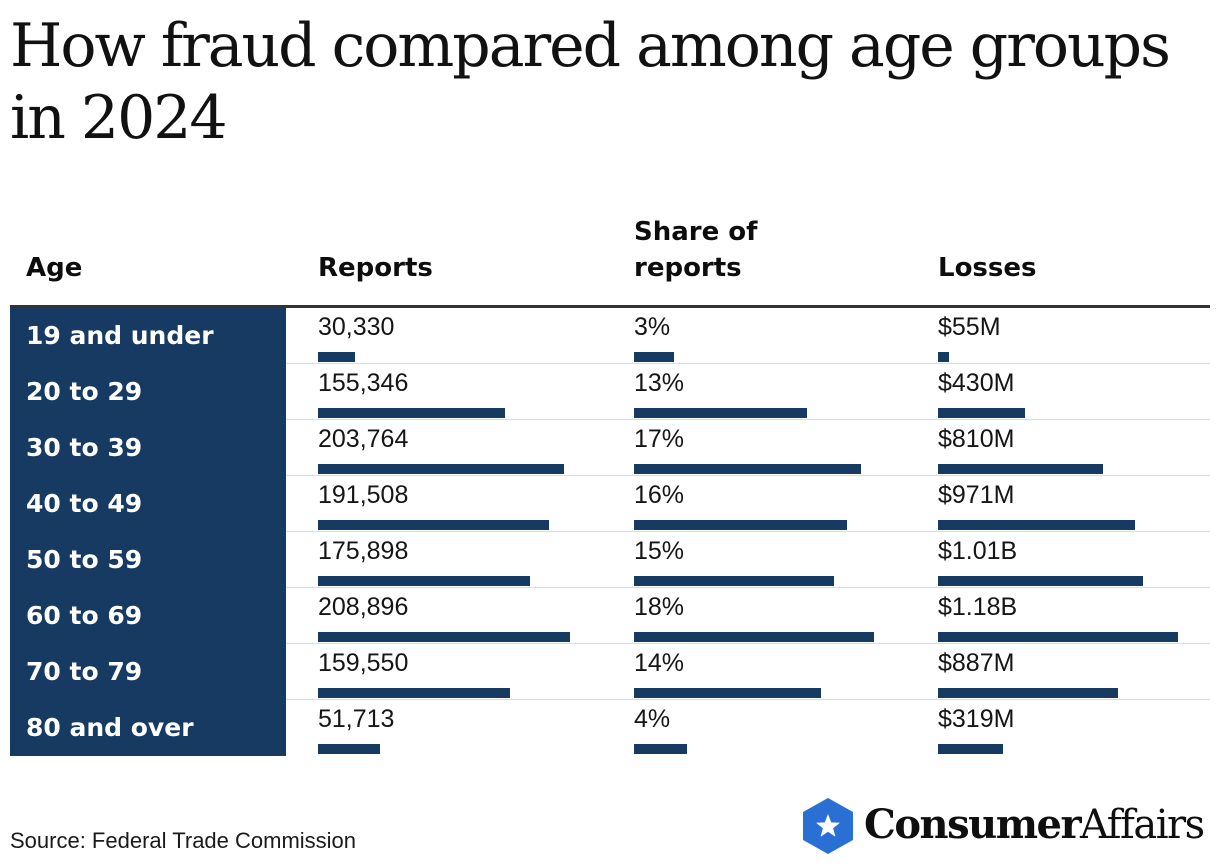 Image resolution: width=1220 pixels, height=866 pixels. What do you see at coordinates (659, 663) in the screenshot?
I see `share-value: 14%` at bounding box center [659, 663].